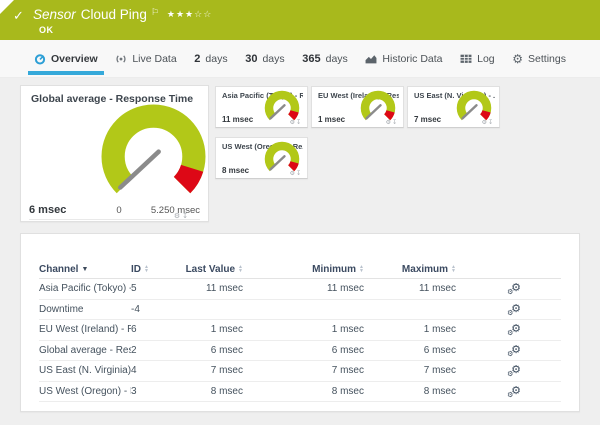 This screenshot has width=600, height=425. Describe the element at coordinates (347, 330) in the screenshot. I see `cell-minimum: 1 msec` at that location.